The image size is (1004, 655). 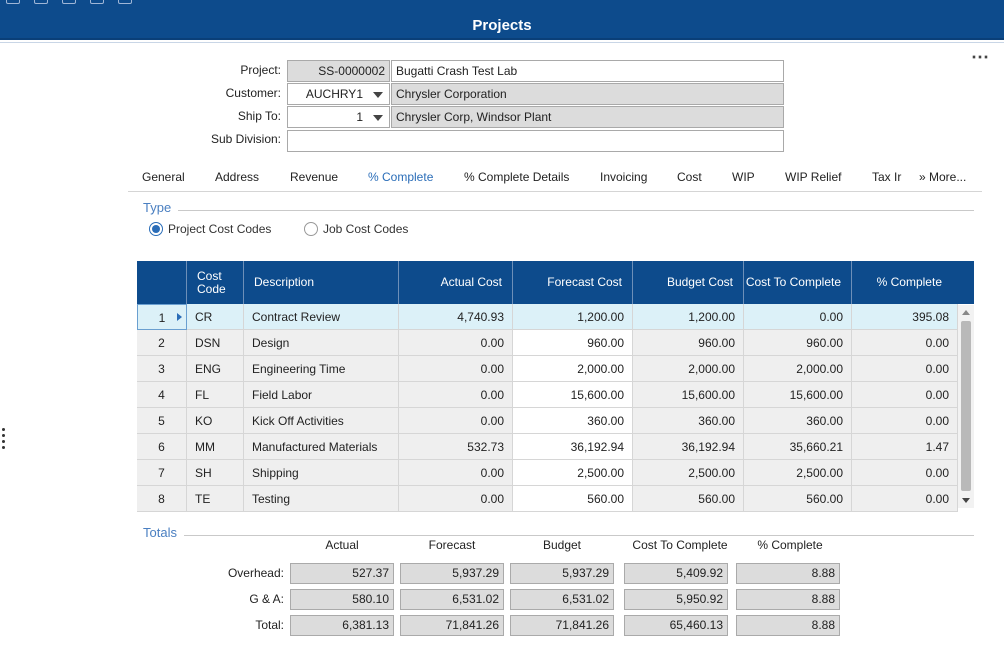 I want to click on tab-percent-complete: % Complete, so click(x=401, y=177).